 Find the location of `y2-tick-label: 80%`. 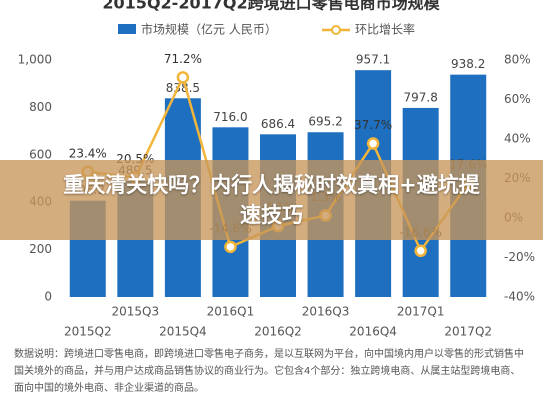

y2-tick-label: 80% is located at coordinates (517, 60).